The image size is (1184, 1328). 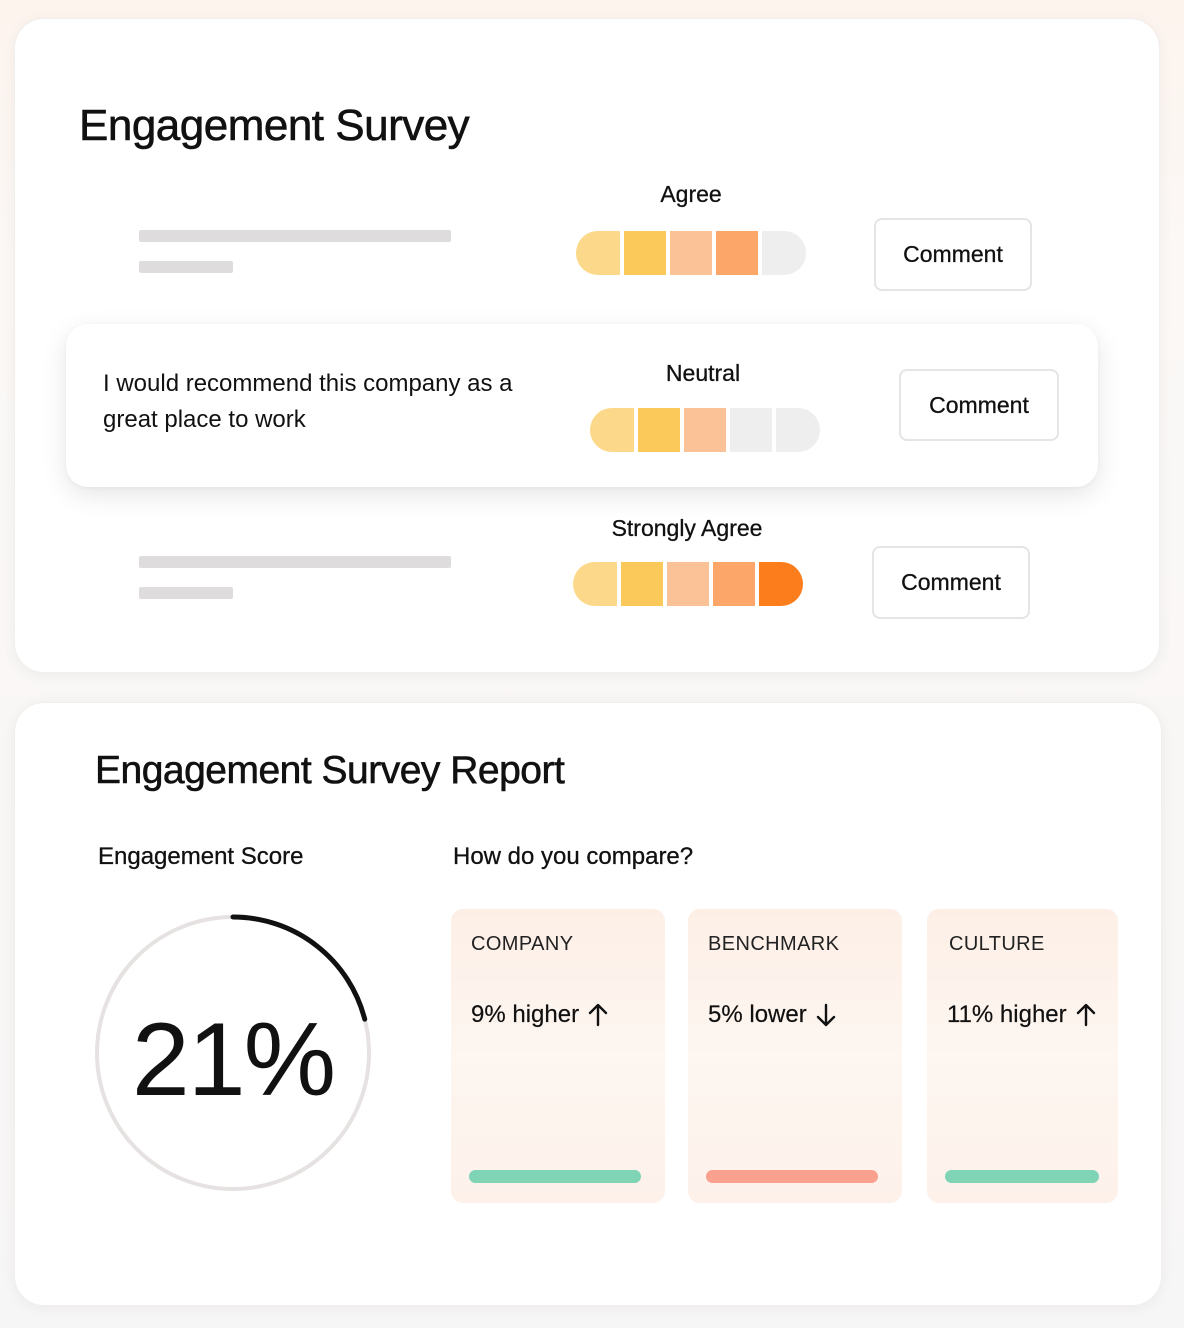 I want to click on rating-label-neutral: Neutral, so click(x=703, y=373).